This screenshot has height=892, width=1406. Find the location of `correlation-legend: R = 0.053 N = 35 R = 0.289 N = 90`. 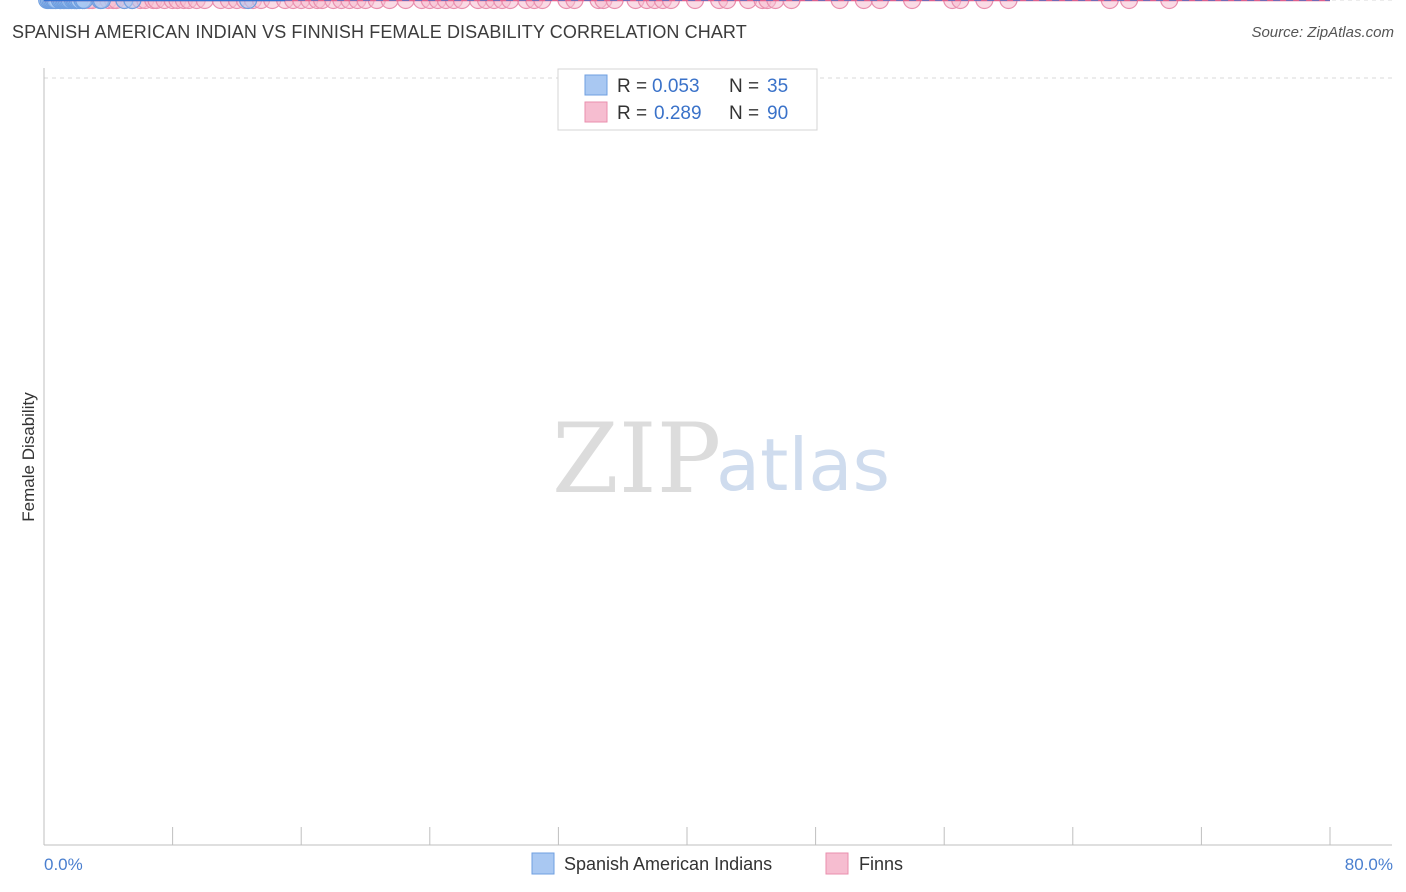

correlation-legend: R = 0.053 N = 35 R = 0.289 N = 90 is located at coordinates (687, 99).